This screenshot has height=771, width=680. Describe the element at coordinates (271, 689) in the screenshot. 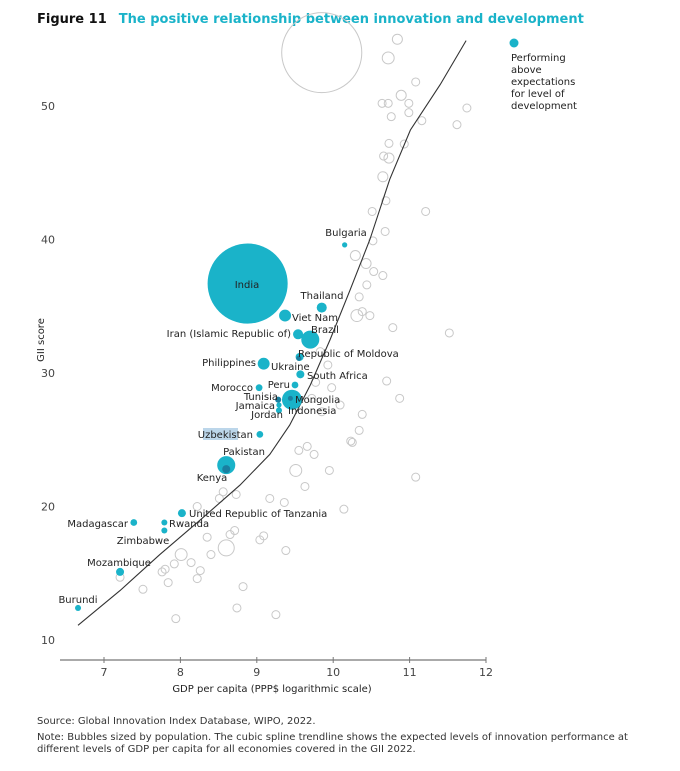

I see `x-axis-label: GDP per capita (PPP$ logarithmic scale)` at that location.